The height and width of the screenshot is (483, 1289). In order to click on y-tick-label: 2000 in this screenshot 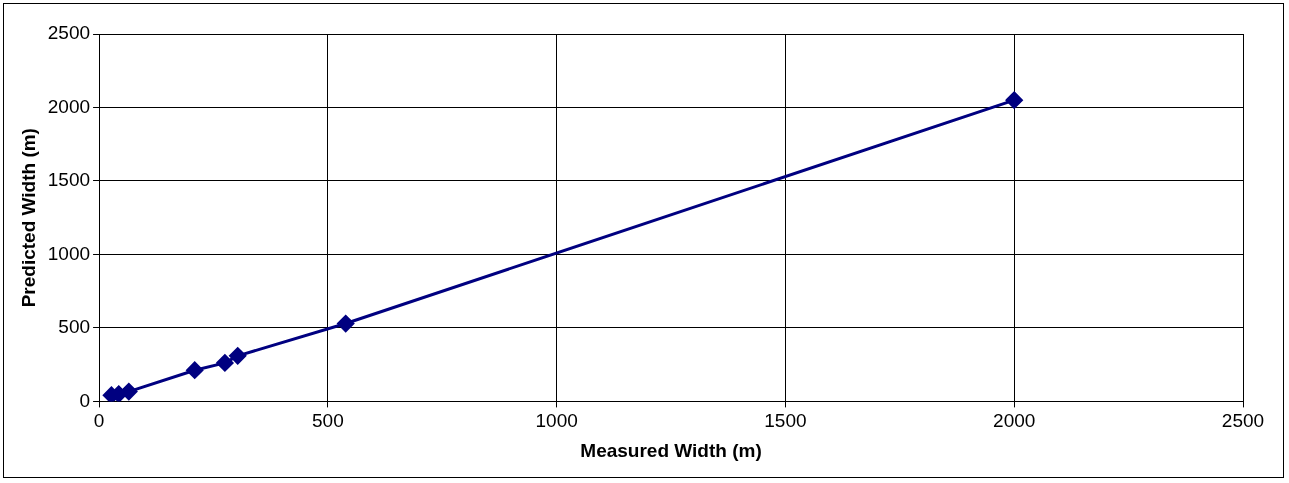, I will do `click(69, 106)`.